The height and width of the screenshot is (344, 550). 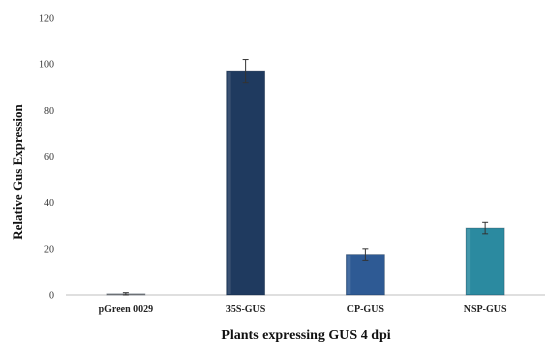 I want to click on x-axis-tick-labels: pGreen 0029 35S-GUS CP-GUS NSP-GUS, so click(x=303, y=309).